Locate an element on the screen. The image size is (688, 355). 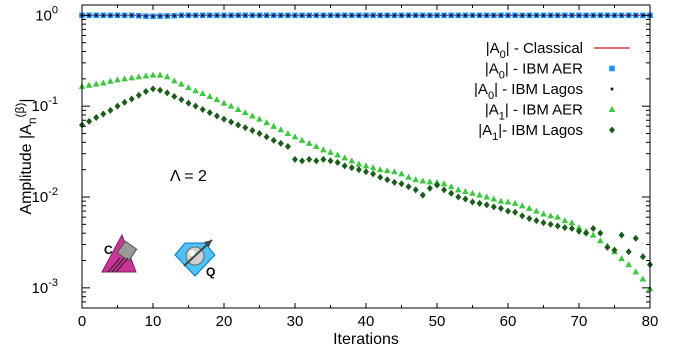
y-tick-label: 10⁻¹ is located at coordinates (45, 105).